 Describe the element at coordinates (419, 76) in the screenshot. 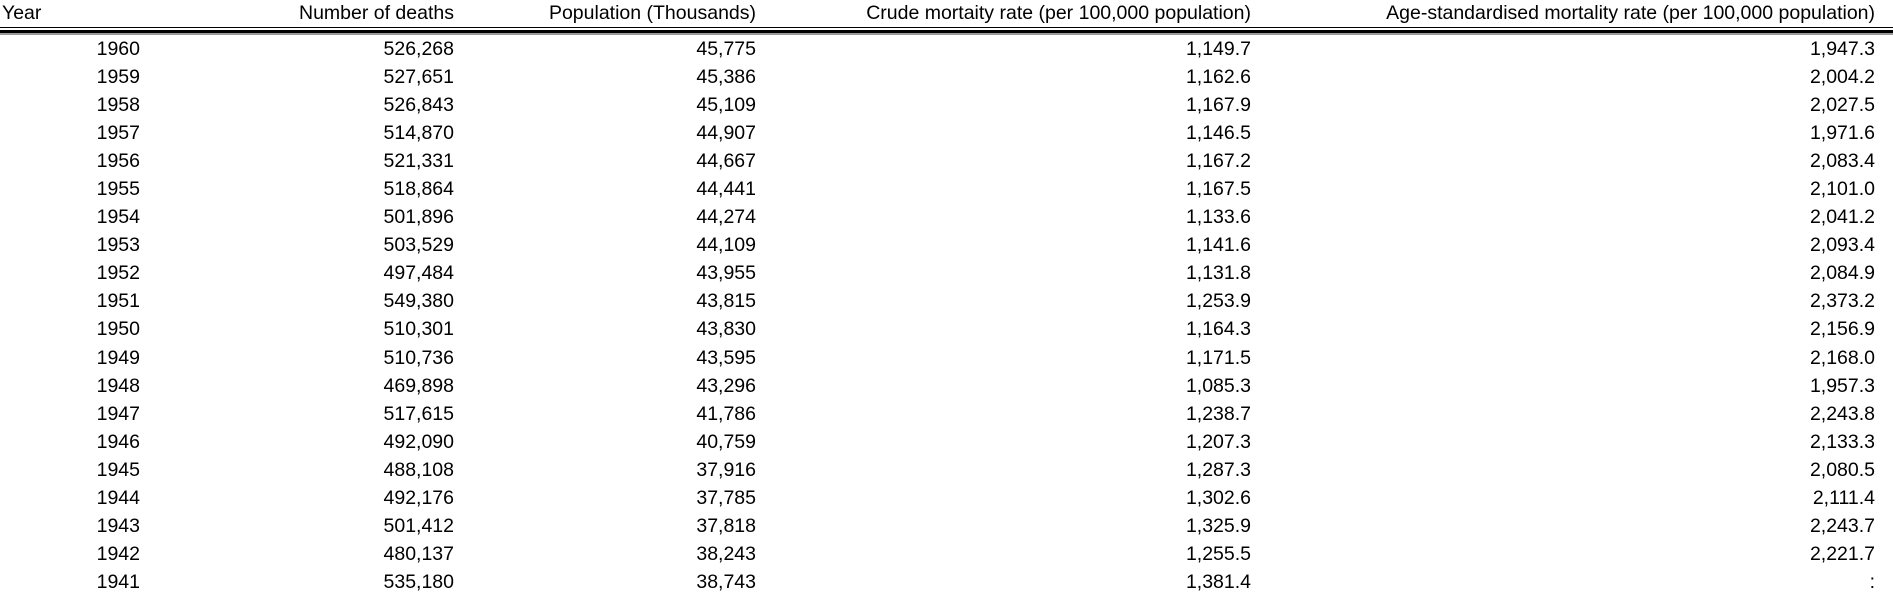

I see `cell-number-of-deaths: 527,651` at that location.